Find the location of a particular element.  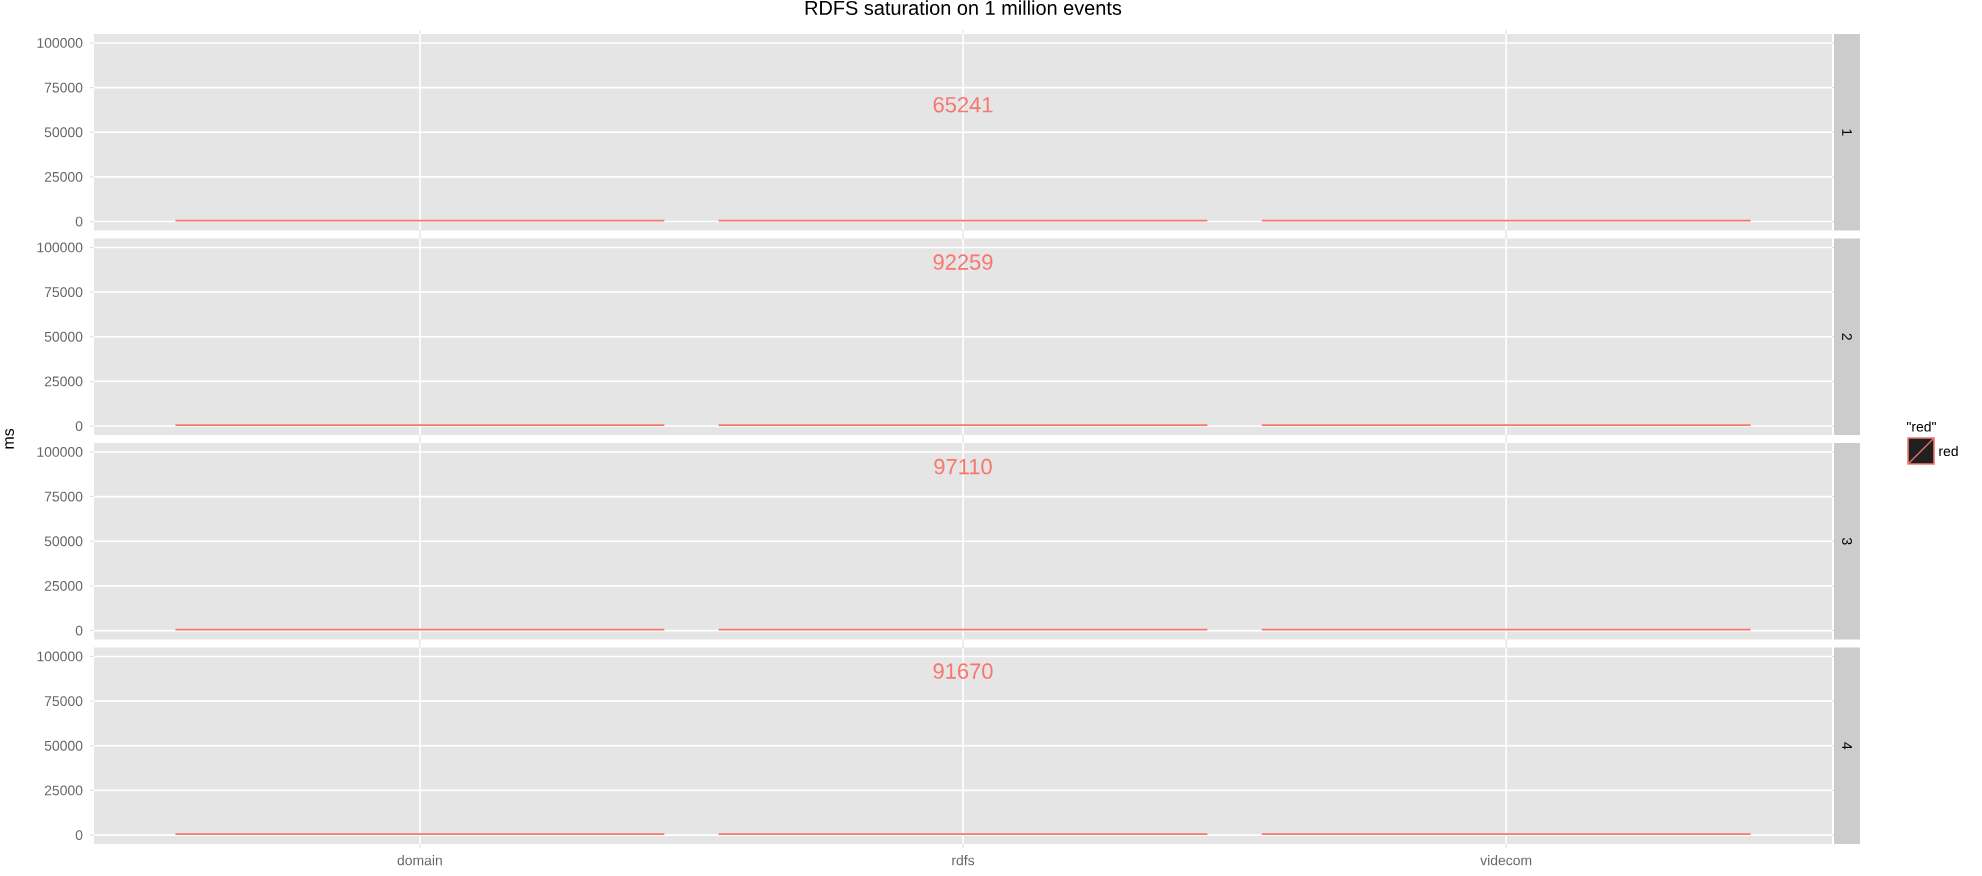

chart-title: RDFS saturation on 1 million events is located at coordinates (963, 7).